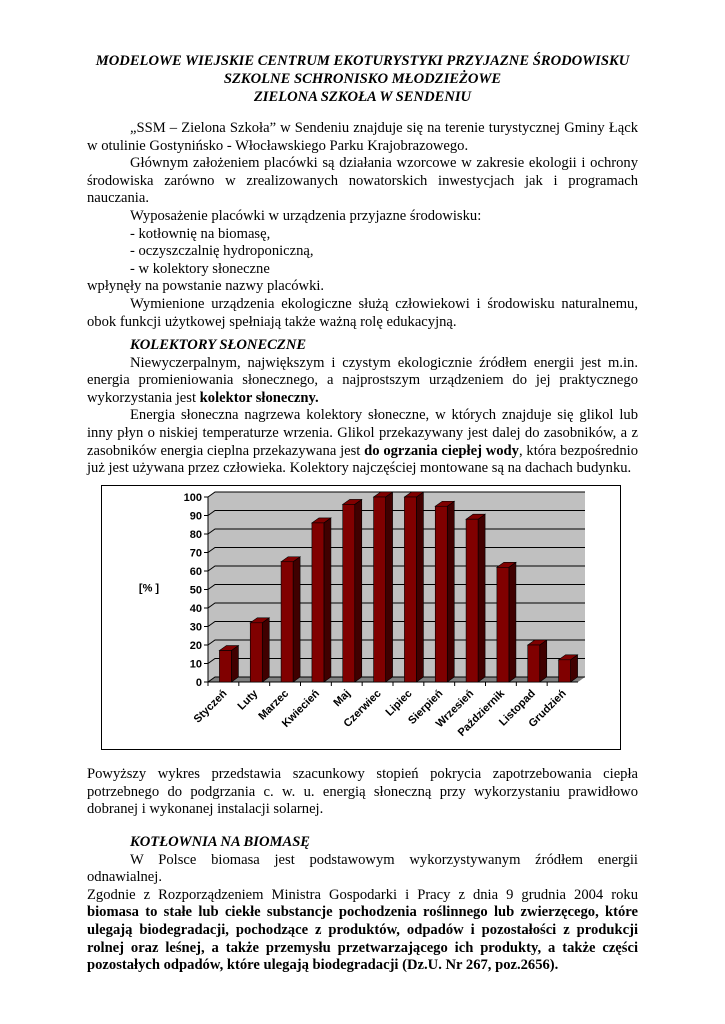 This screenshot has width=725, height=1024. Describe the element at coordinates (211, 706) in the screenshot. I see `x-tick-label: Styczeń` at that location.